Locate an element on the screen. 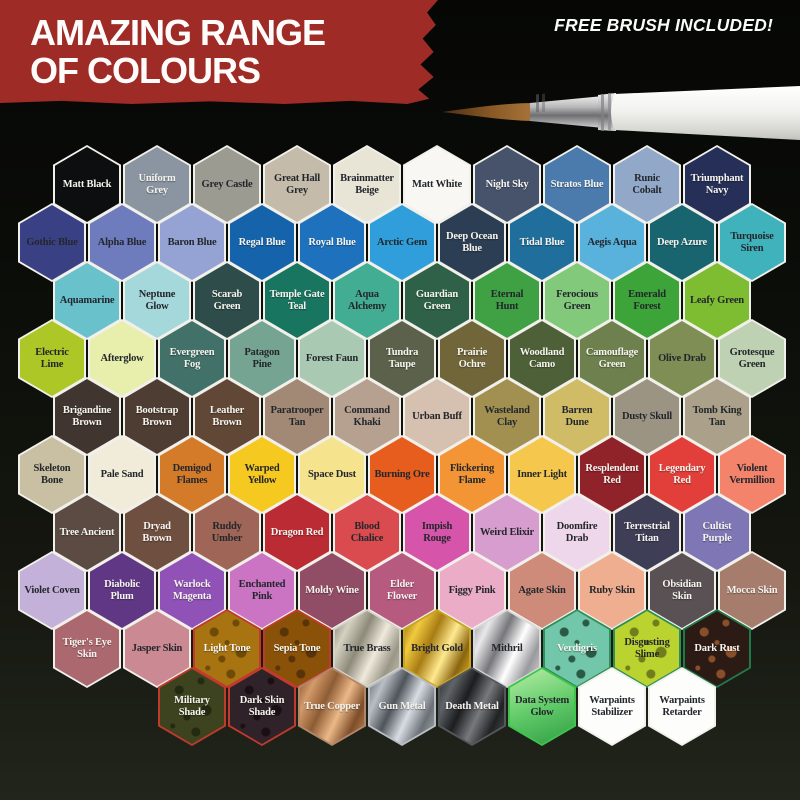 This screenshot has width=800, height=800. hex-swatch-label: Resplendent Red is located at coordinates (612, 474).